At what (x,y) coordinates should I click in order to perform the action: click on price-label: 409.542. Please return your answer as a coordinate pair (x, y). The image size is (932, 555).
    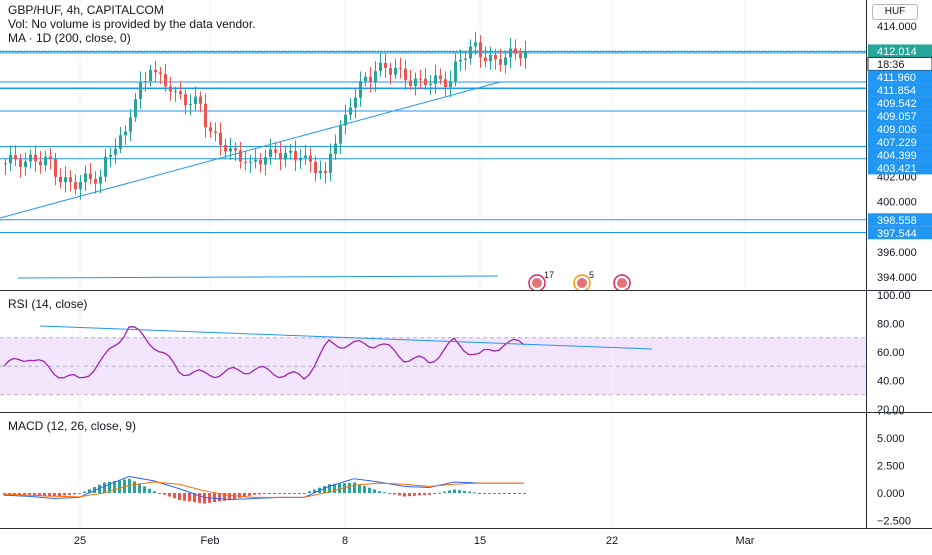
    Looking at the image, I should click on (897, 104).